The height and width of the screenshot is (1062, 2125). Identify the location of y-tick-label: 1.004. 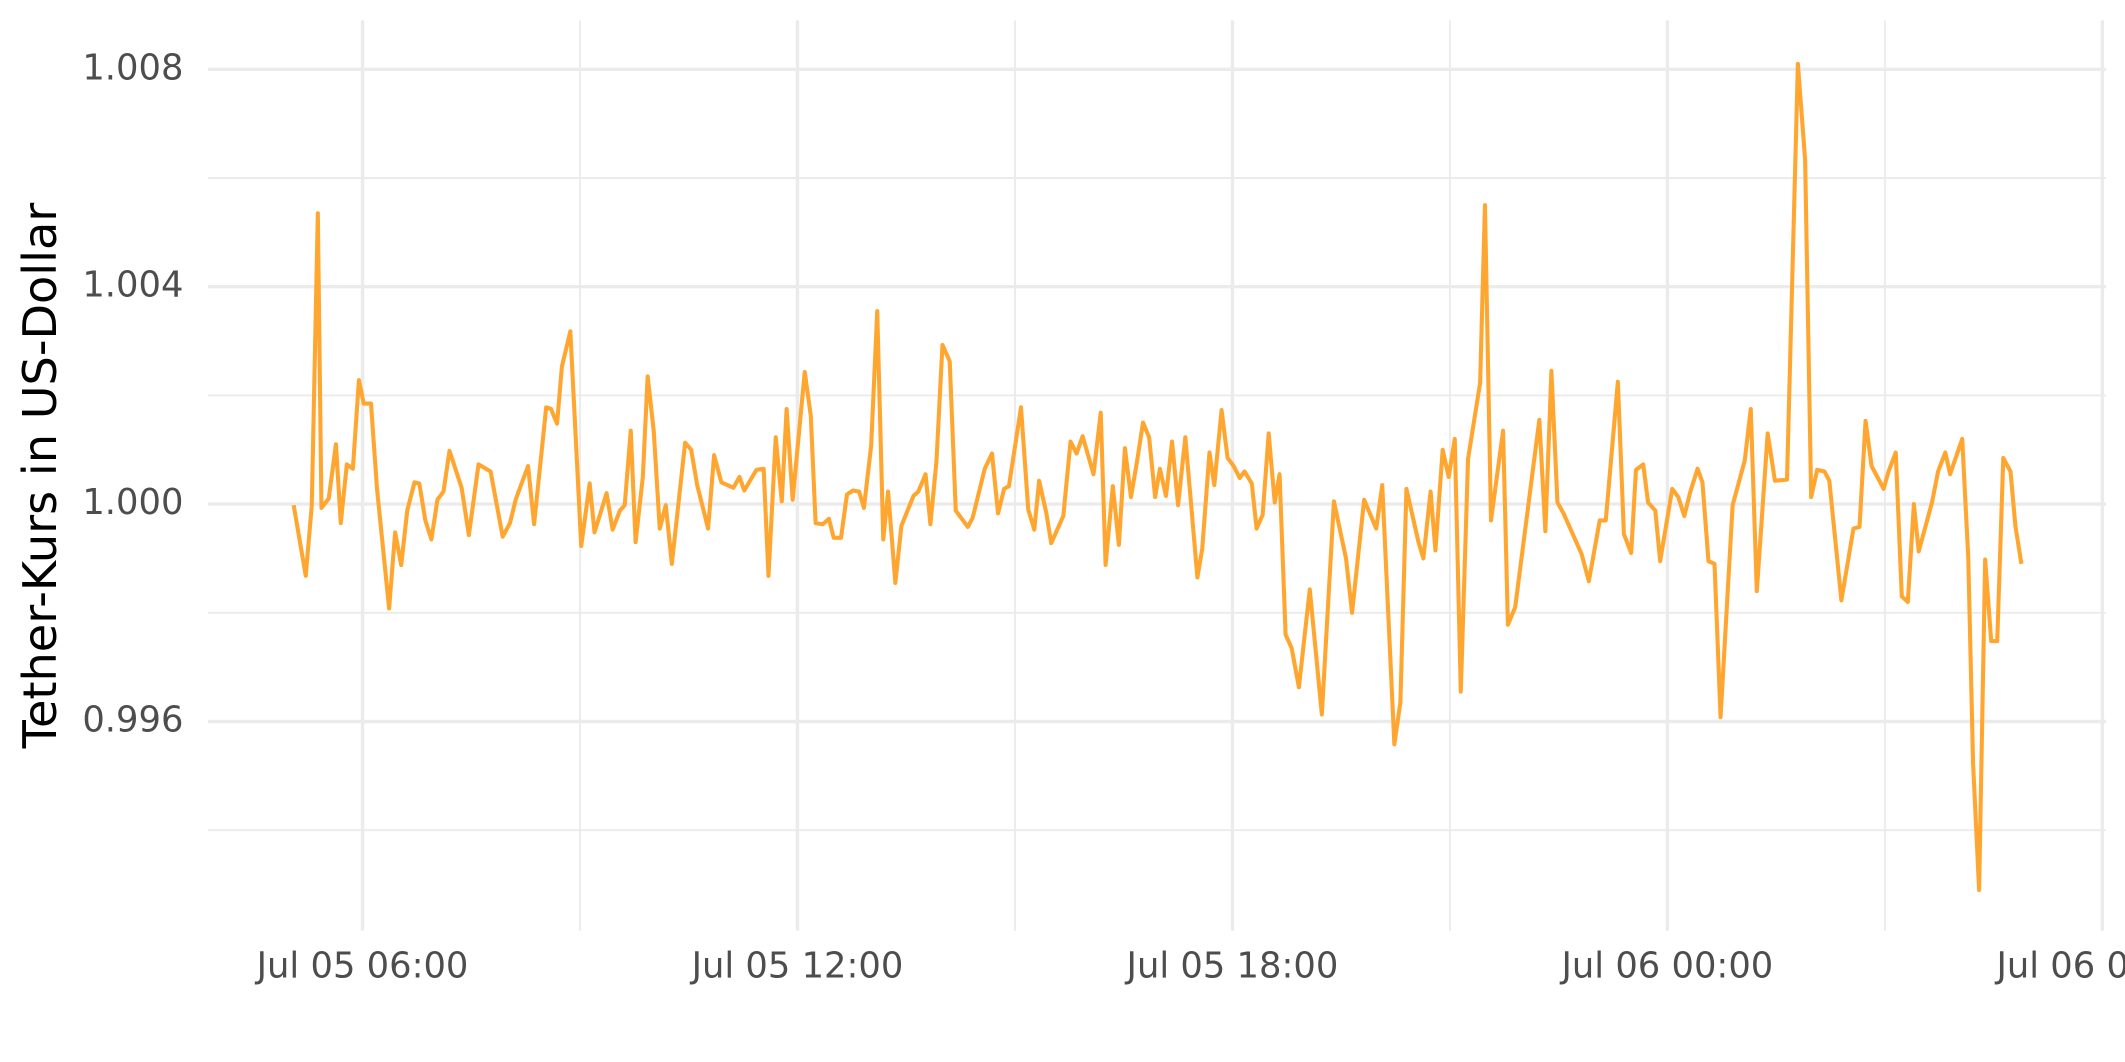
(132, 285).